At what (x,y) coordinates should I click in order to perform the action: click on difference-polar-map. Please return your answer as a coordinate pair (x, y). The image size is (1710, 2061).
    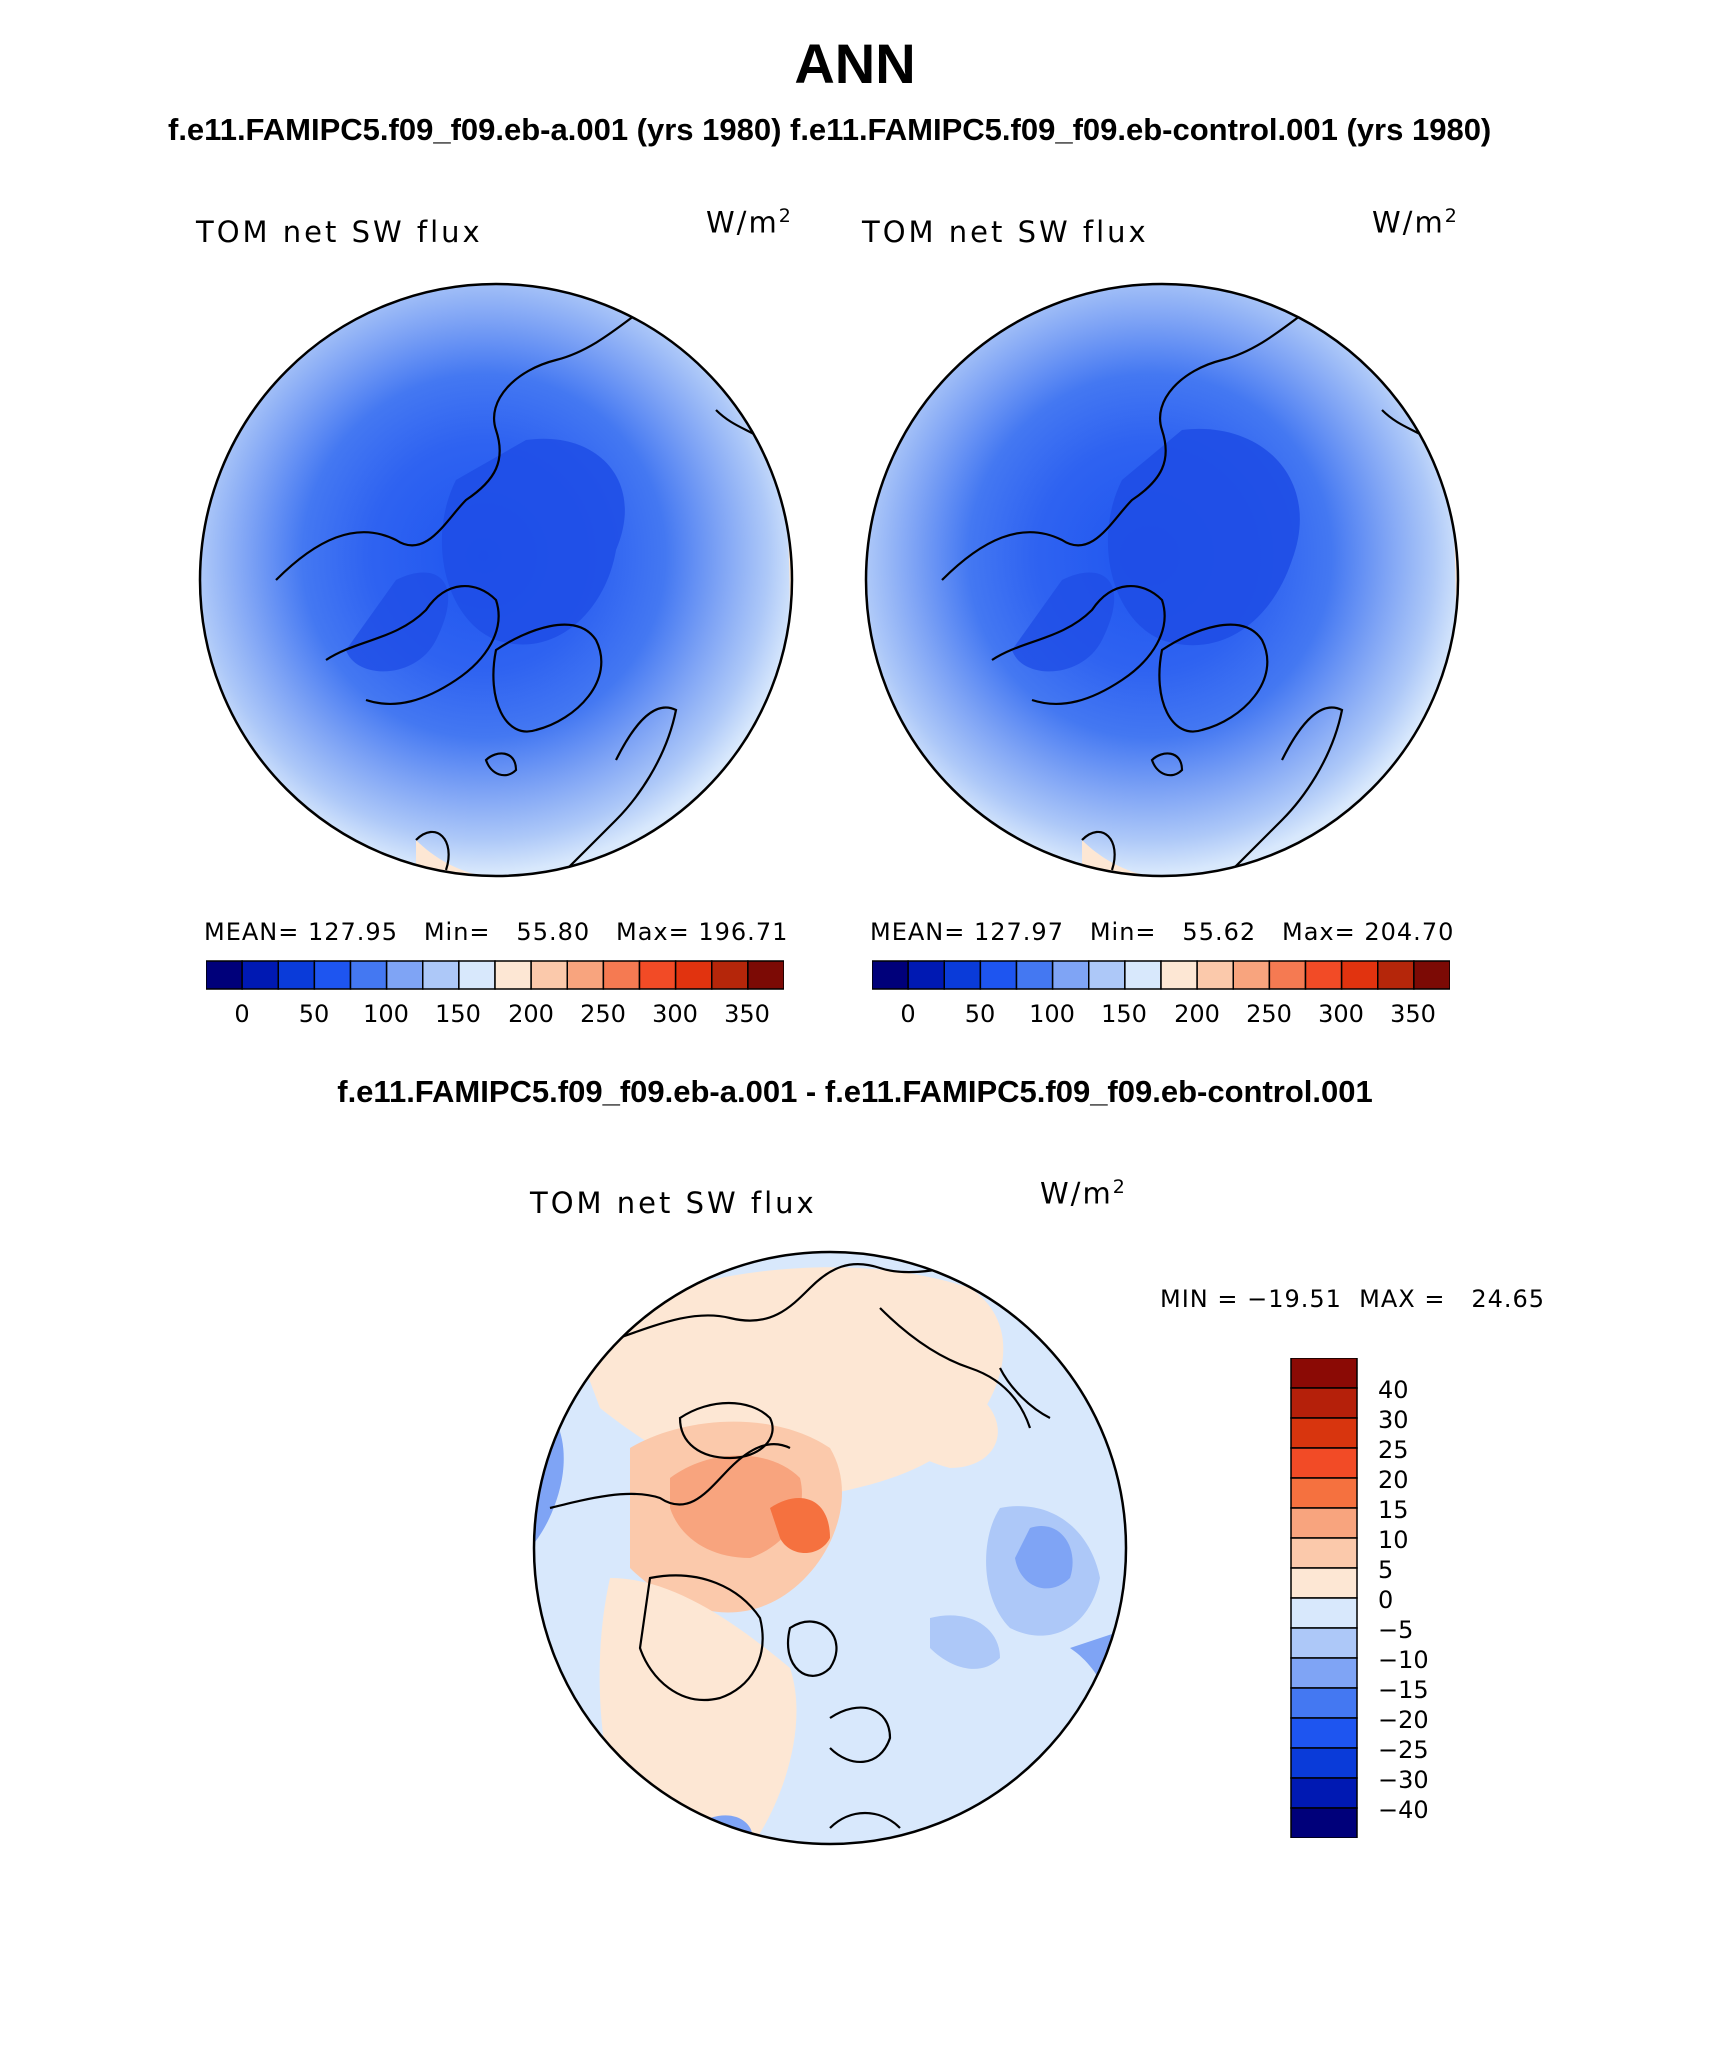
    Looking at the image, I should click on (830, 1548).